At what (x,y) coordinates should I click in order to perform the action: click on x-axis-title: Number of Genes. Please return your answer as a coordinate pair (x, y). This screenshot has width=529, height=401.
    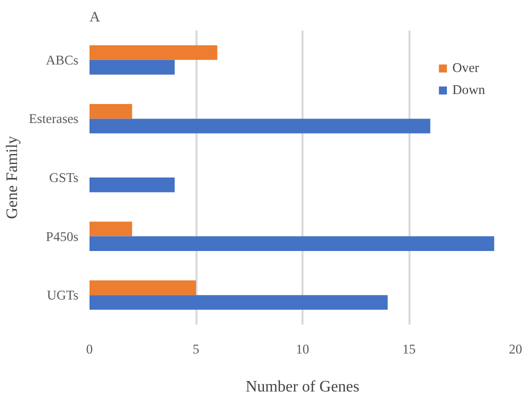
    Looking at the image, I should click on (303, 387).